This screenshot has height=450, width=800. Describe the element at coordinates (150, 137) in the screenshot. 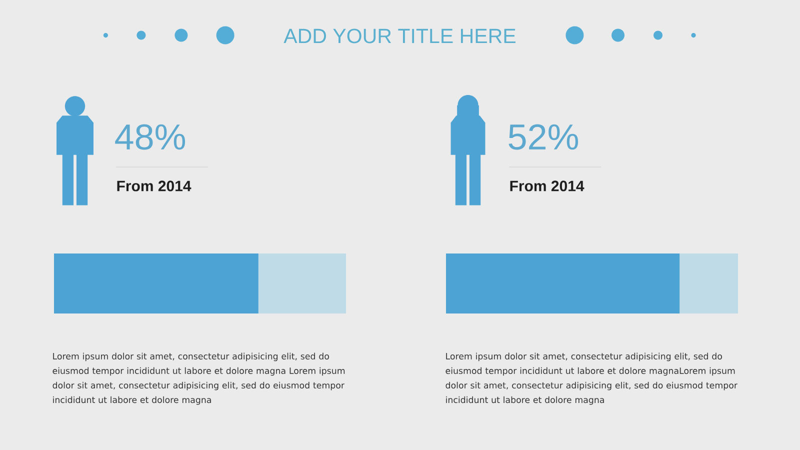

I see `text: 48%` at that location.